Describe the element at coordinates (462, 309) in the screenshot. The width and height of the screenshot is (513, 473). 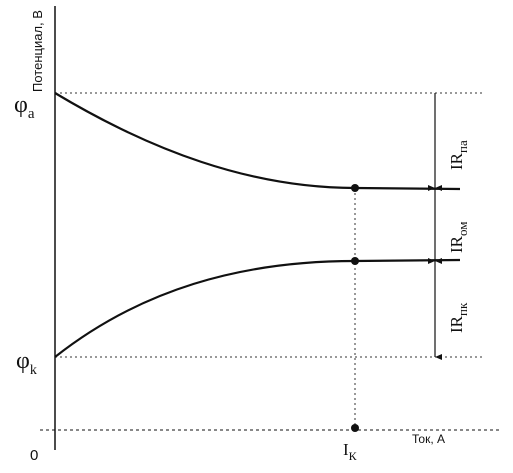
I see `subscript: пк` at that location.